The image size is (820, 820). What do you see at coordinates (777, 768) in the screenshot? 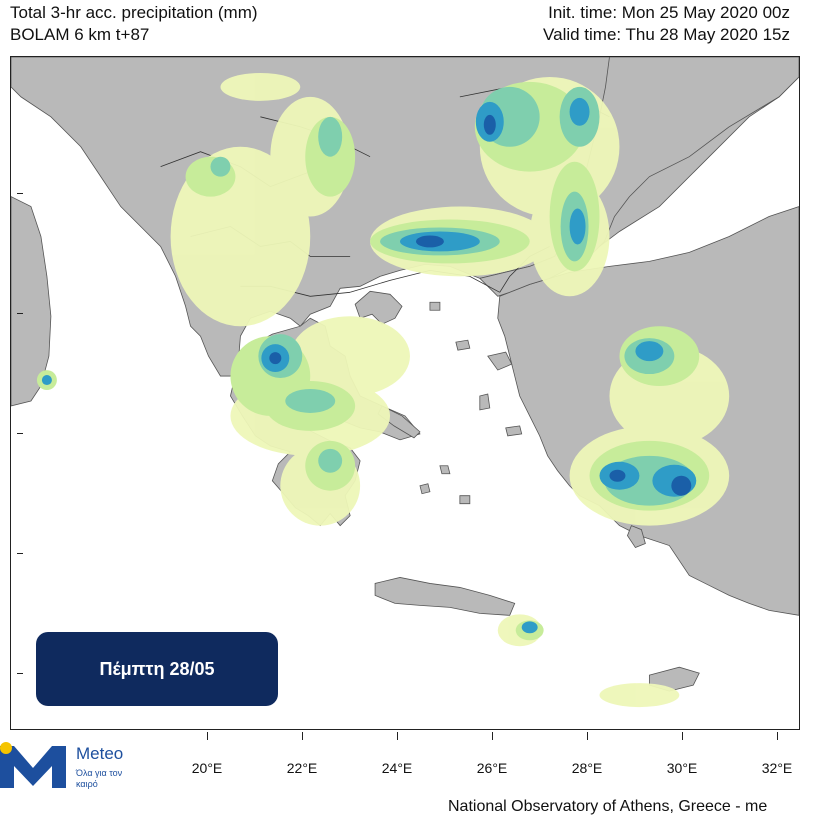
I see `lon-tick-32e: 32°E` at bounding box center [777, 768].